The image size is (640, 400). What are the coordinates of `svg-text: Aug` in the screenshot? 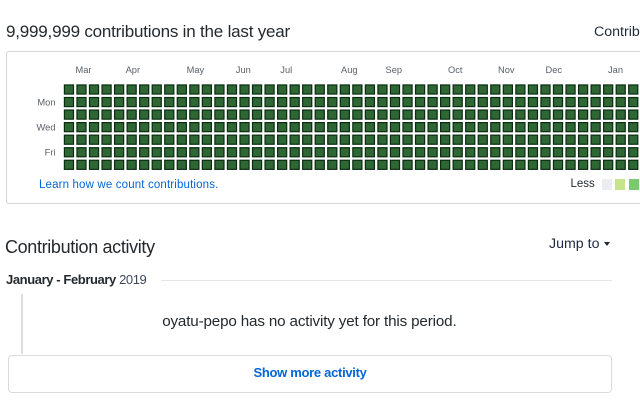 It's located at (349, 70).